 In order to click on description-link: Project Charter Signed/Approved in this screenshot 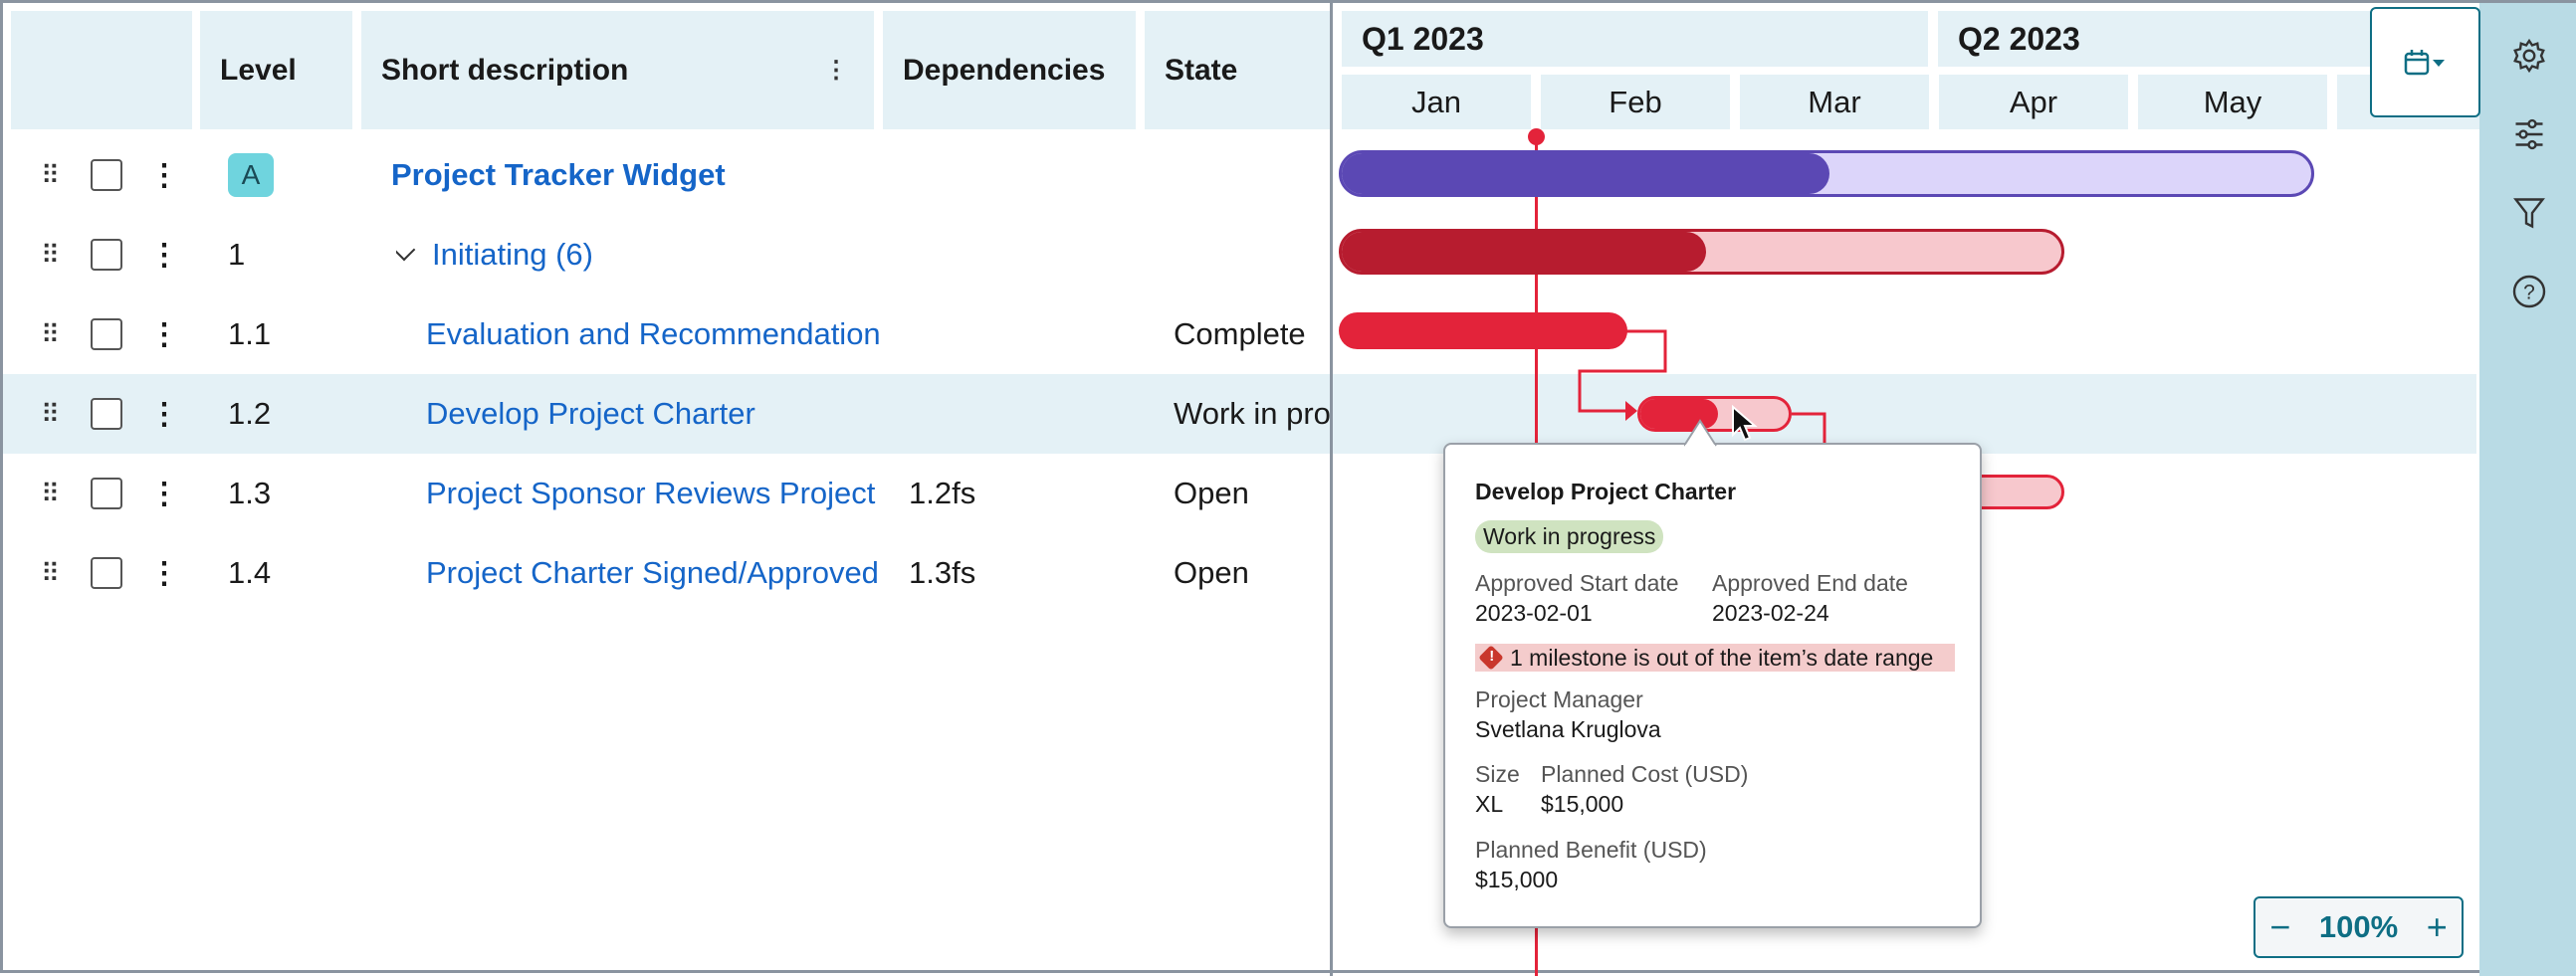, I will do `click(652, 572)`.